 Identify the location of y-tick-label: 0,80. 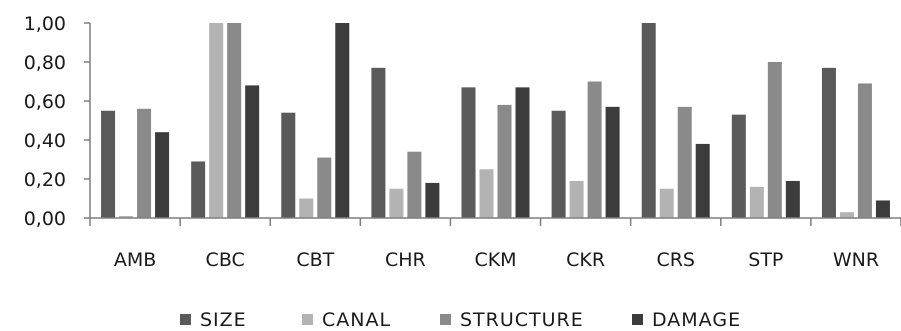
(45, 63).